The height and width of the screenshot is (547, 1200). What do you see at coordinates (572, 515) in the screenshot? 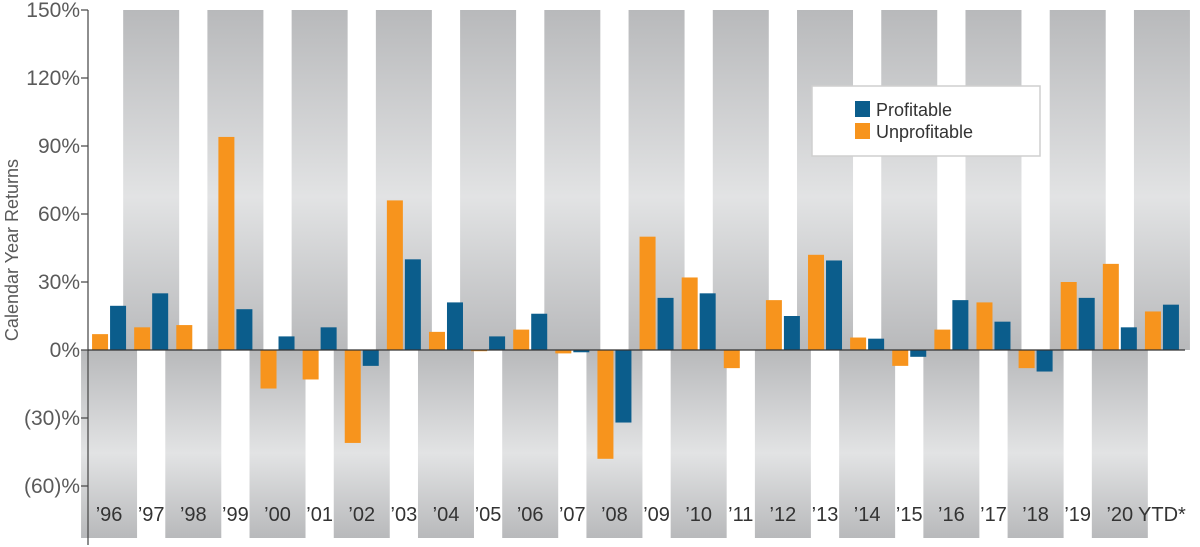
I see `category-label: ’07` at bounding box center [572, 515].